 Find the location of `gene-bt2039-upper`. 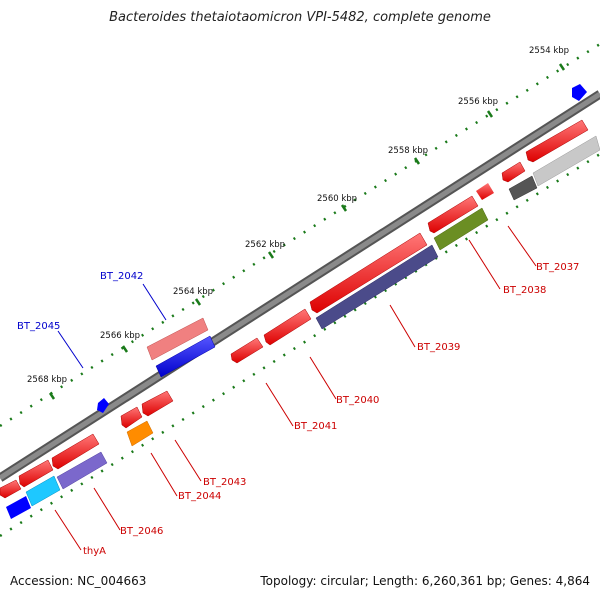

gene-bt2039-upper is located at coordinates (453, 214).